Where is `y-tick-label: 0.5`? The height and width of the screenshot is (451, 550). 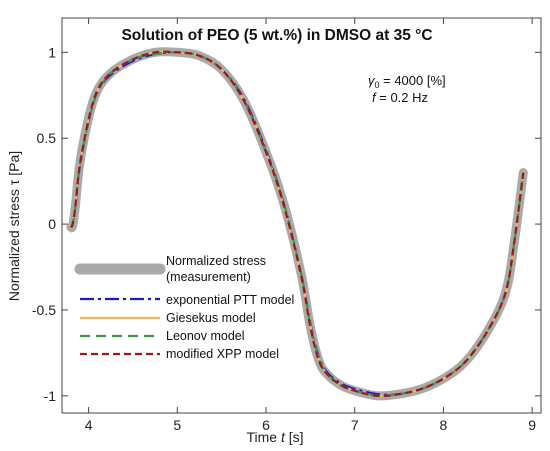
y-tick-label: 0.5 is located at coordinates (47, 138).